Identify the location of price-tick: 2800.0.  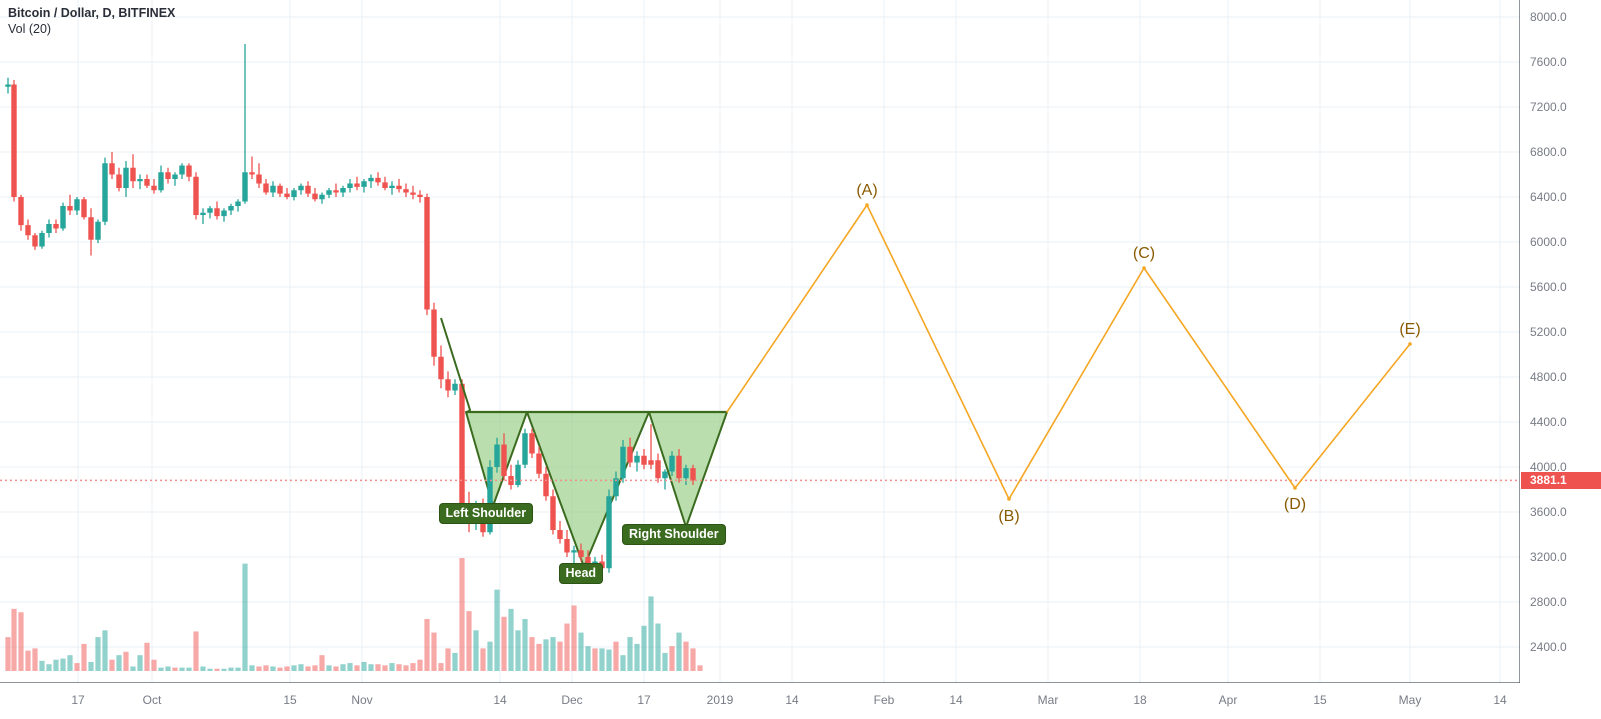
(1548, 602).